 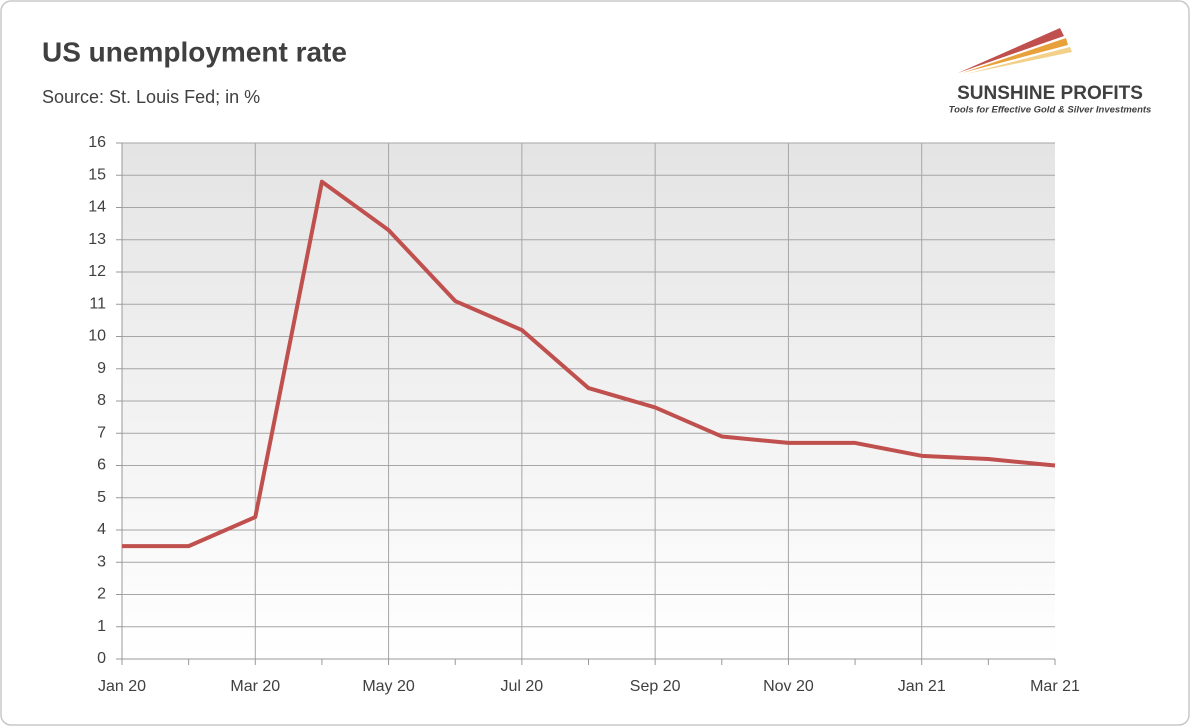 I want to click on x-tick-label: Jan 21, so click(x=922, y=686).